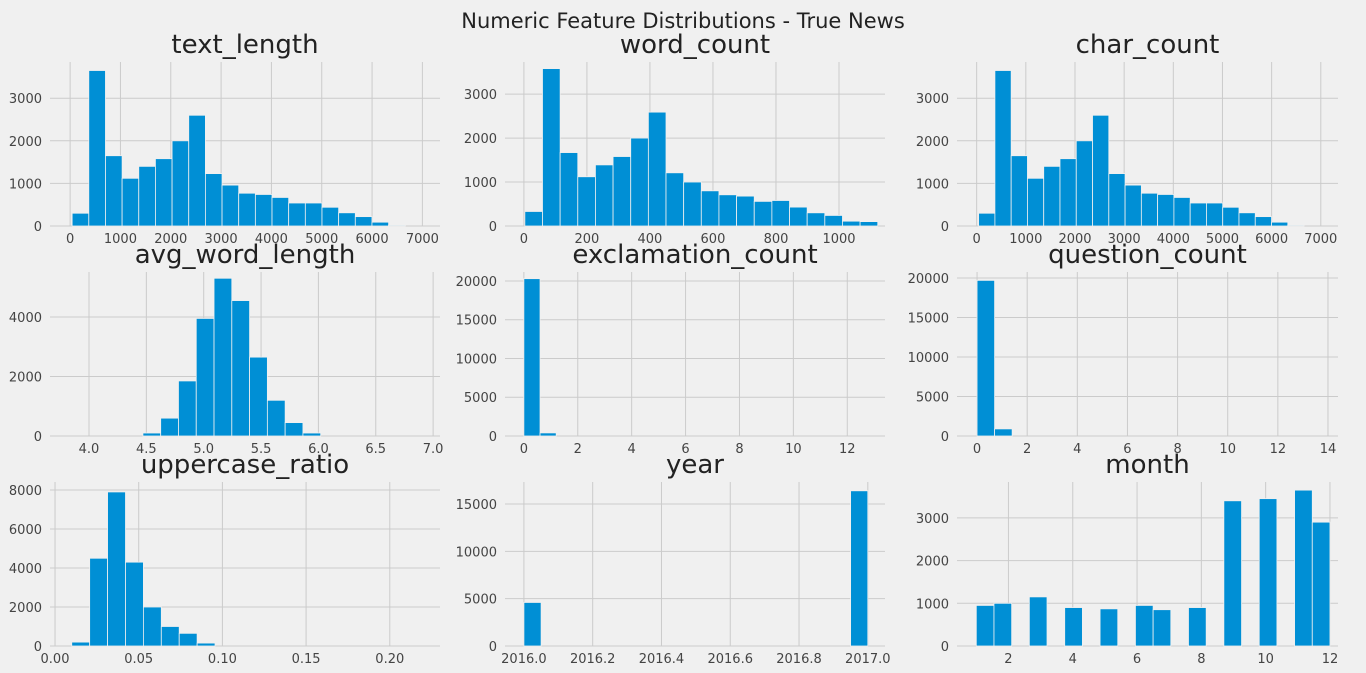 Image resolution: width=1366 pixels, height=673 pixels. Describe the element at coordinates (578, 449) in the screenshot. I see `x-tick-label: 2` at that location.